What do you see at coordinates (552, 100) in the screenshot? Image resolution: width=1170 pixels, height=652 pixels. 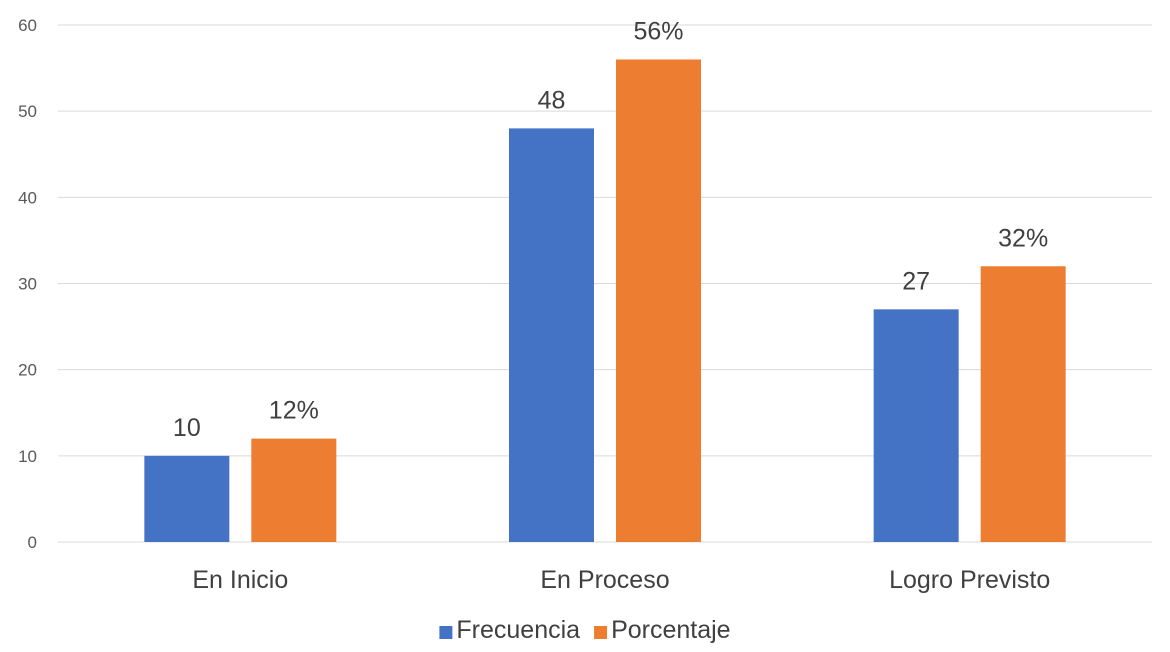 I see `data-label: 48` at bounding box center [552, 100].